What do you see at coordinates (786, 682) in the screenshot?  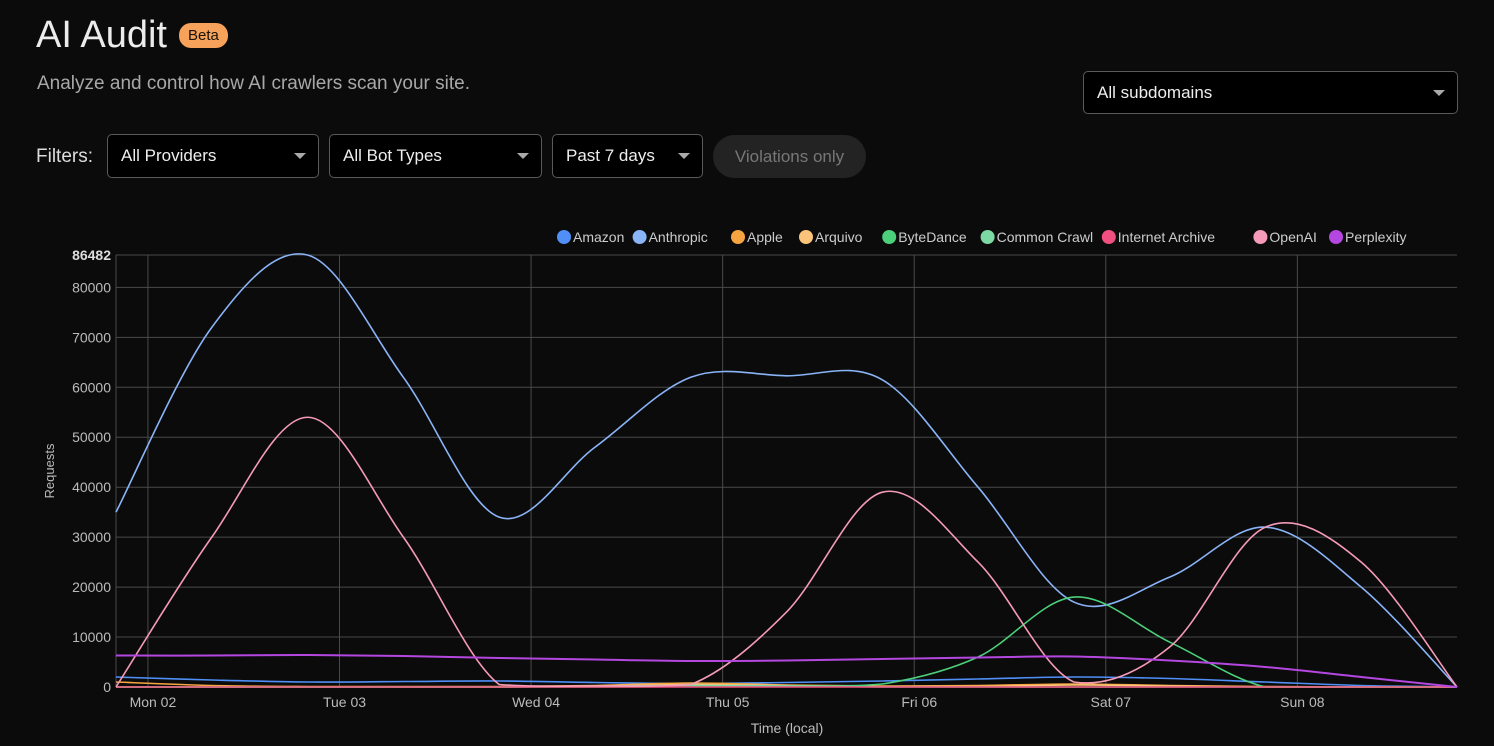 I see `series-line-amazon` at bounding box center [786, 682].